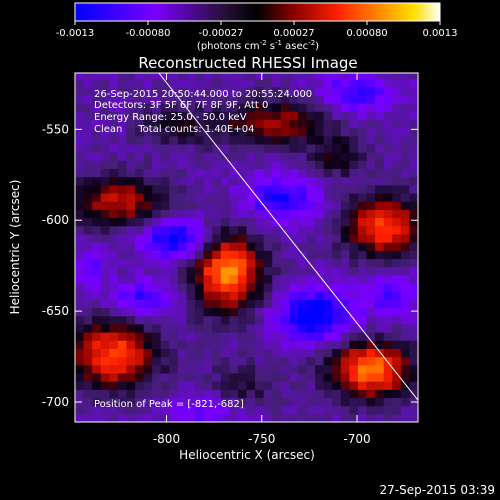 The height and width of the screenshot is (500, 500). Describe the element at coordinates (247, 63) in the screenshot. I see `chart-title: Reconstructed RHESSI Image` at that location.